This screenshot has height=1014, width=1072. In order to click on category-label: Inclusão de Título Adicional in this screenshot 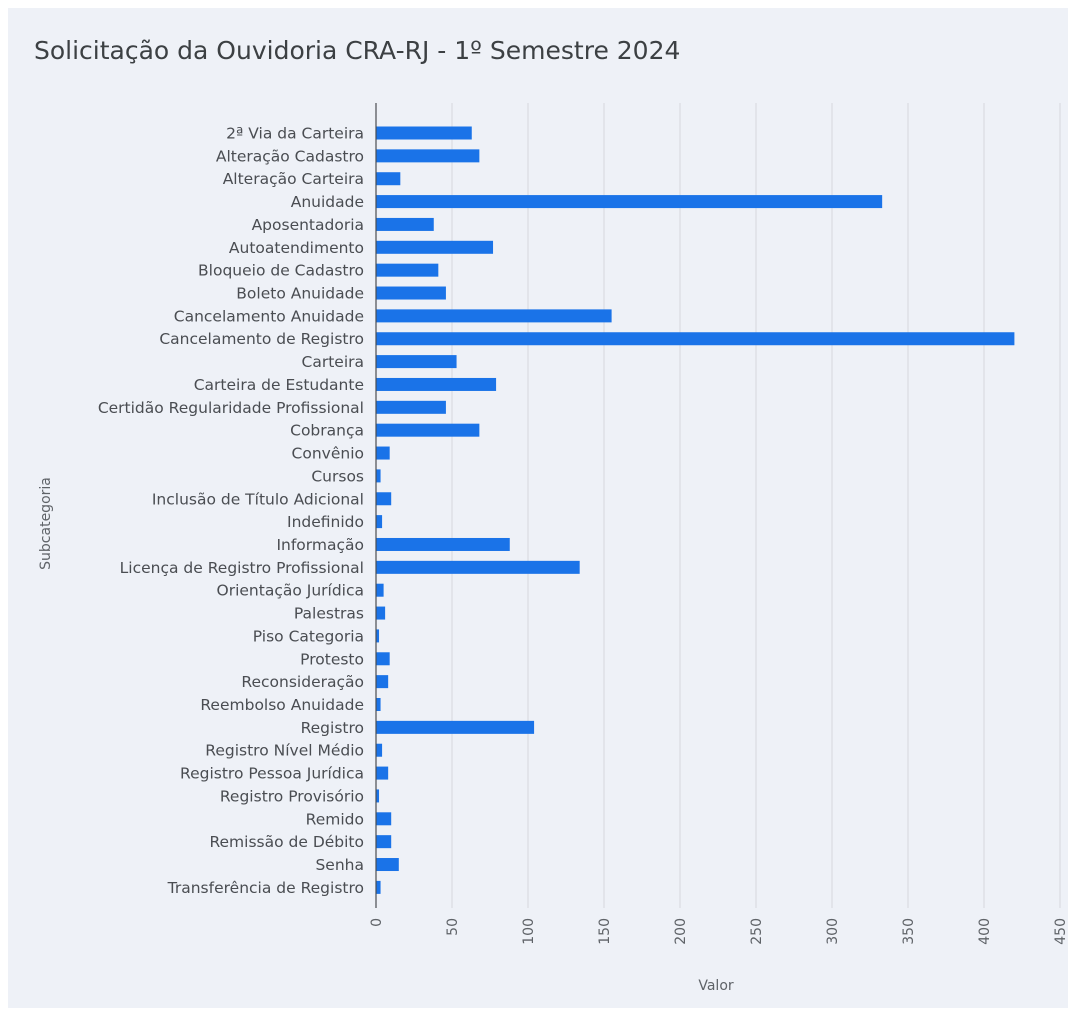, I will do `click(258, 499)`.